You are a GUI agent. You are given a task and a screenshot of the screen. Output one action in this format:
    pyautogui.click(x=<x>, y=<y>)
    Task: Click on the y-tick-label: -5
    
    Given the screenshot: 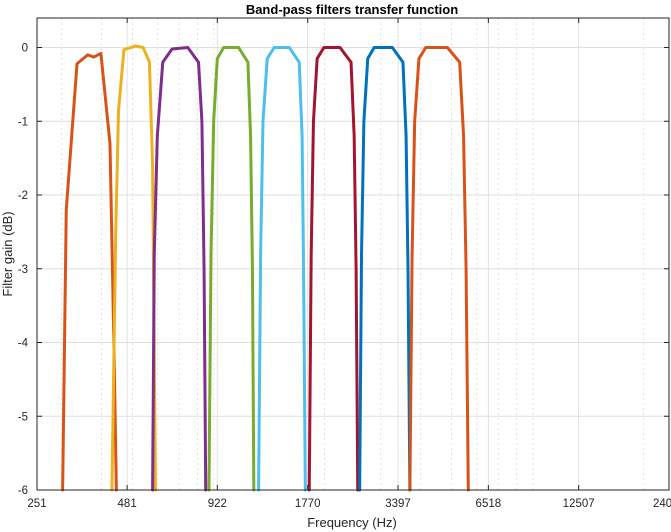 What is the action you would take?
    pyautogui.click(x=23, y=417)
    